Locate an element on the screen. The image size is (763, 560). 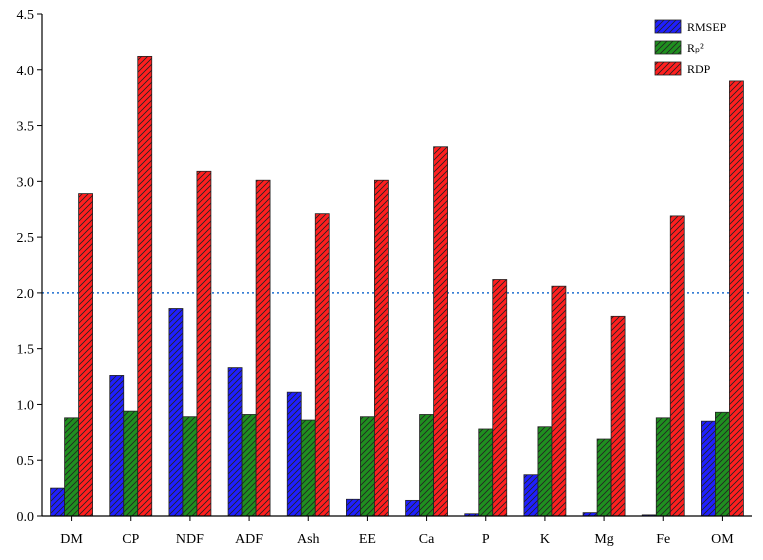
x-tick-label: Mg is located at coordinates (603, 539).